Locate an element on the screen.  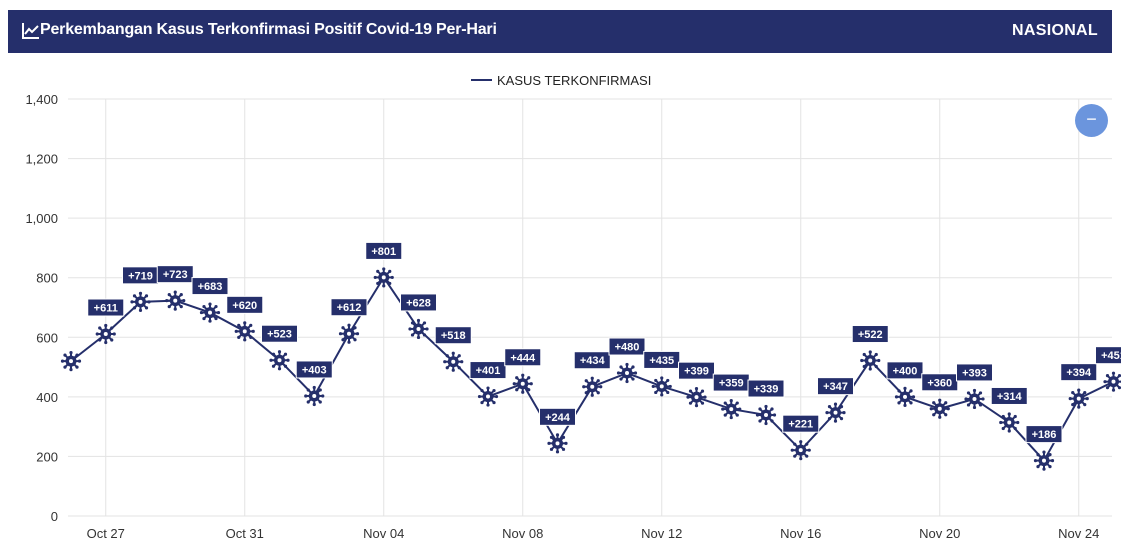
data-label: +523 is located at coordinates (279, 335).